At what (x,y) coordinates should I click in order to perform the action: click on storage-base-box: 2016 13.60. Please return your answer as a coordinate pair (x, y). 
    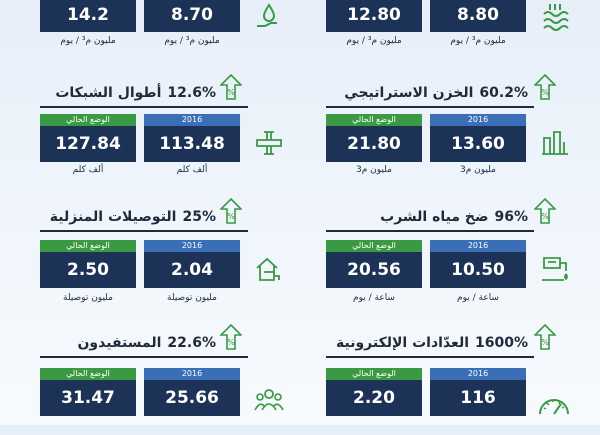
    Looking at the image, I should click on (478, 138).